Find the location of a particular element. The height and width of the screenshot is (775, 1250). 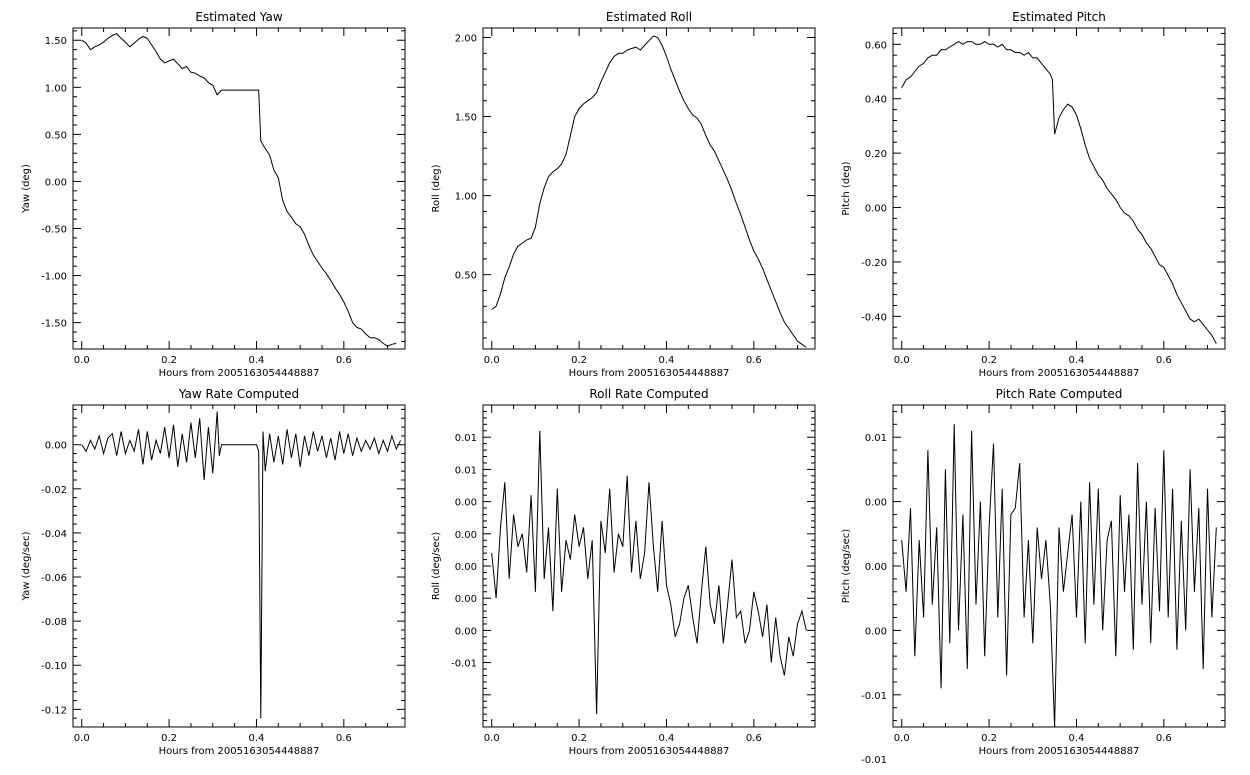

y-tick-label: -0.10 is located at coordinates (54, 666).